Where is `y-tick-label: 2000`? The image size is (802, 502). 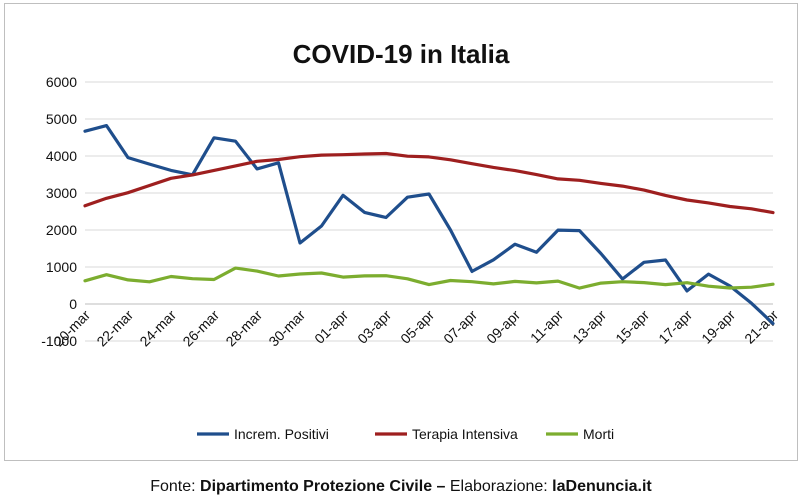
y-tick-label: 2000 is located at coordinates (61, 230).